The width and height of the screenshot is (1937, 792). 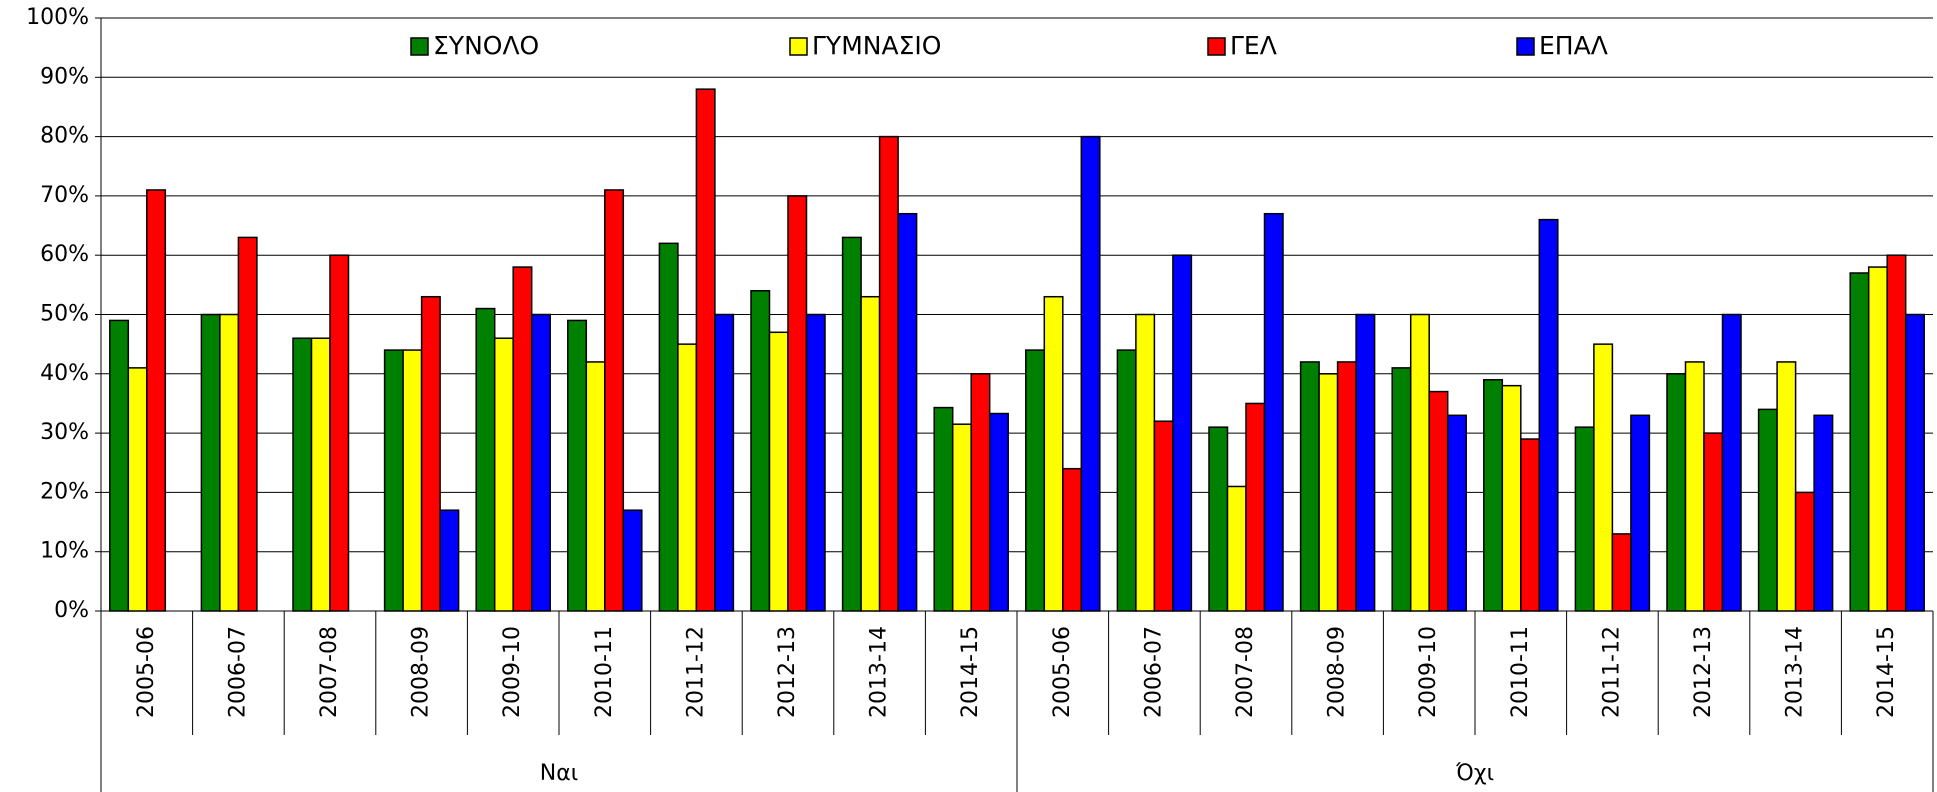 I want to click on y-tick-label: 70%, so click(x=64, y=195).